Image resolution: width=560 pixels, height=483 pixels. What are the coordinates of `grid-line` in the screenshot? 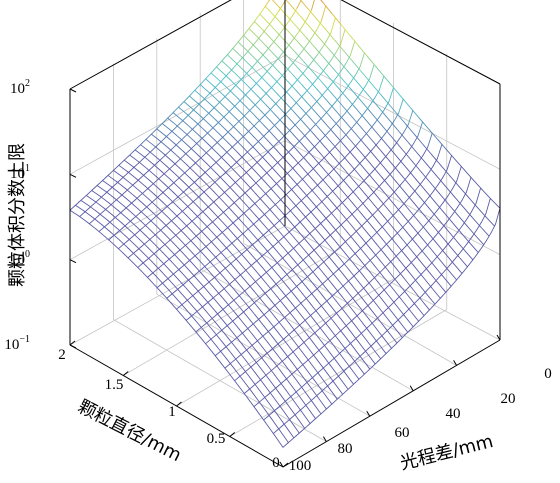 It's located at (177, 200).